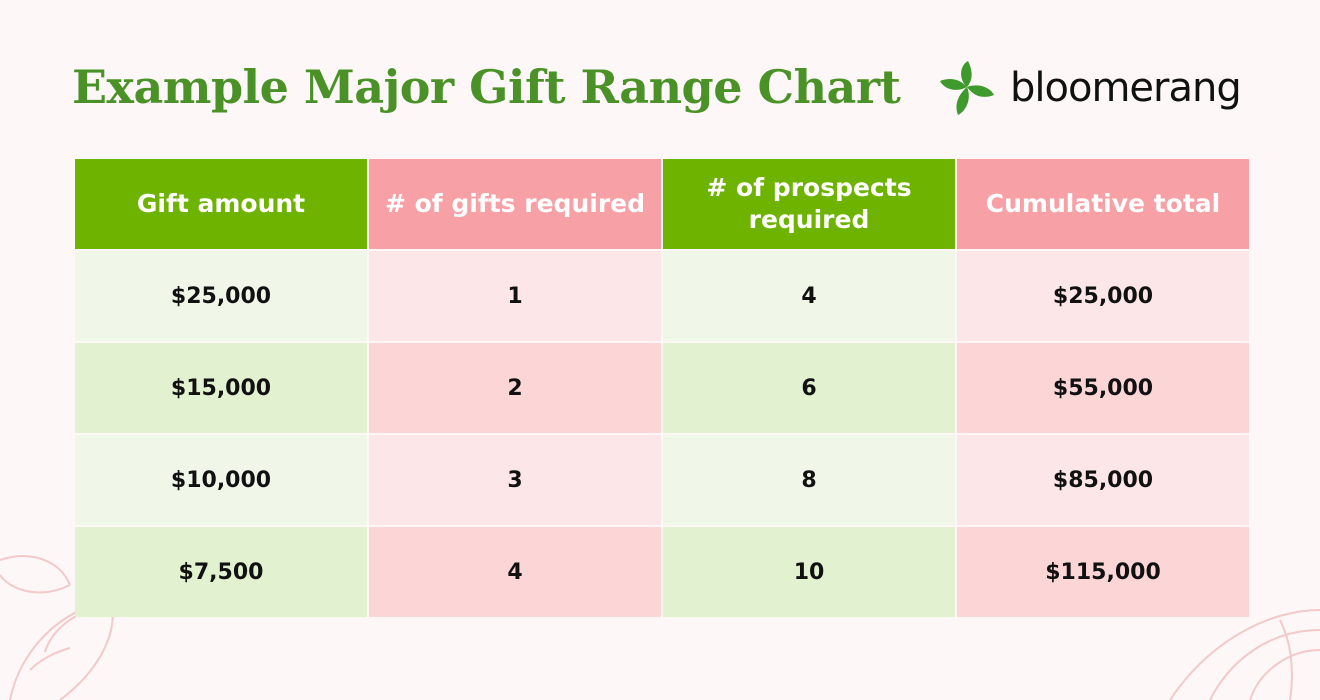 The image size is (1320, 700). I want to click on table-row: $10,000 3 8 $85,000, so click(662, 480).